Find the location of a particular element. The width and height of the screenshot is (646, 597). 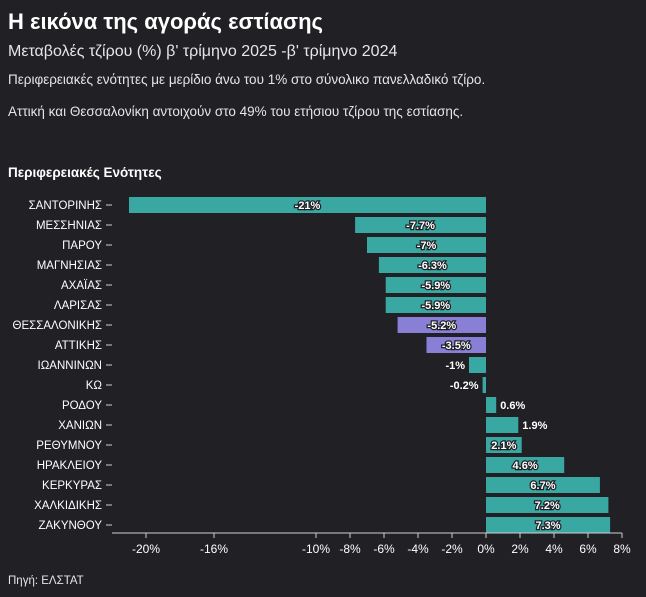

bar-value-label: -7.7% is located at coordinates (420, 226).